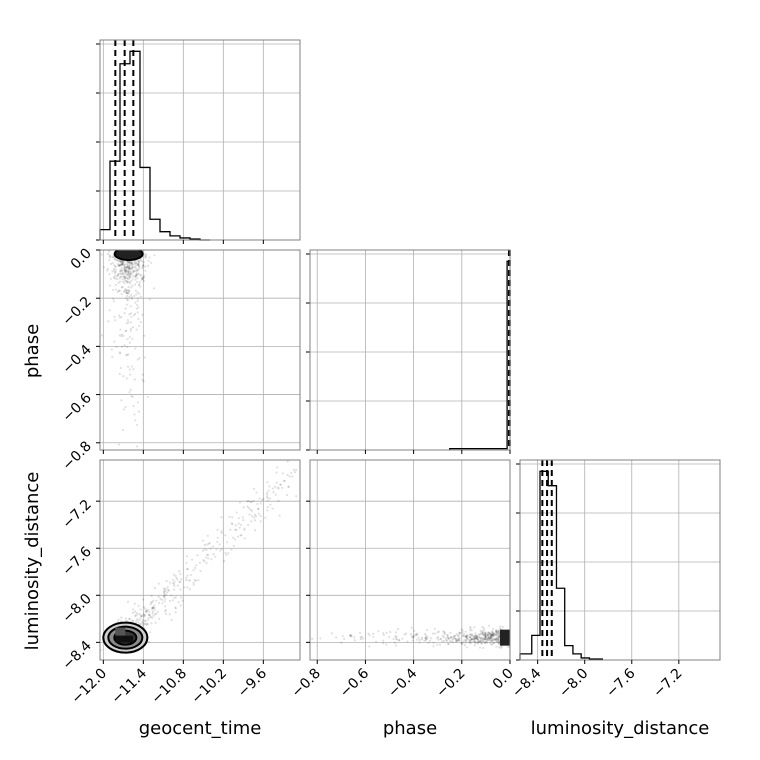  Describe the element at coordinates (76, 608) in the screenshot. I see `y-tick-label: −8.0` at that location.